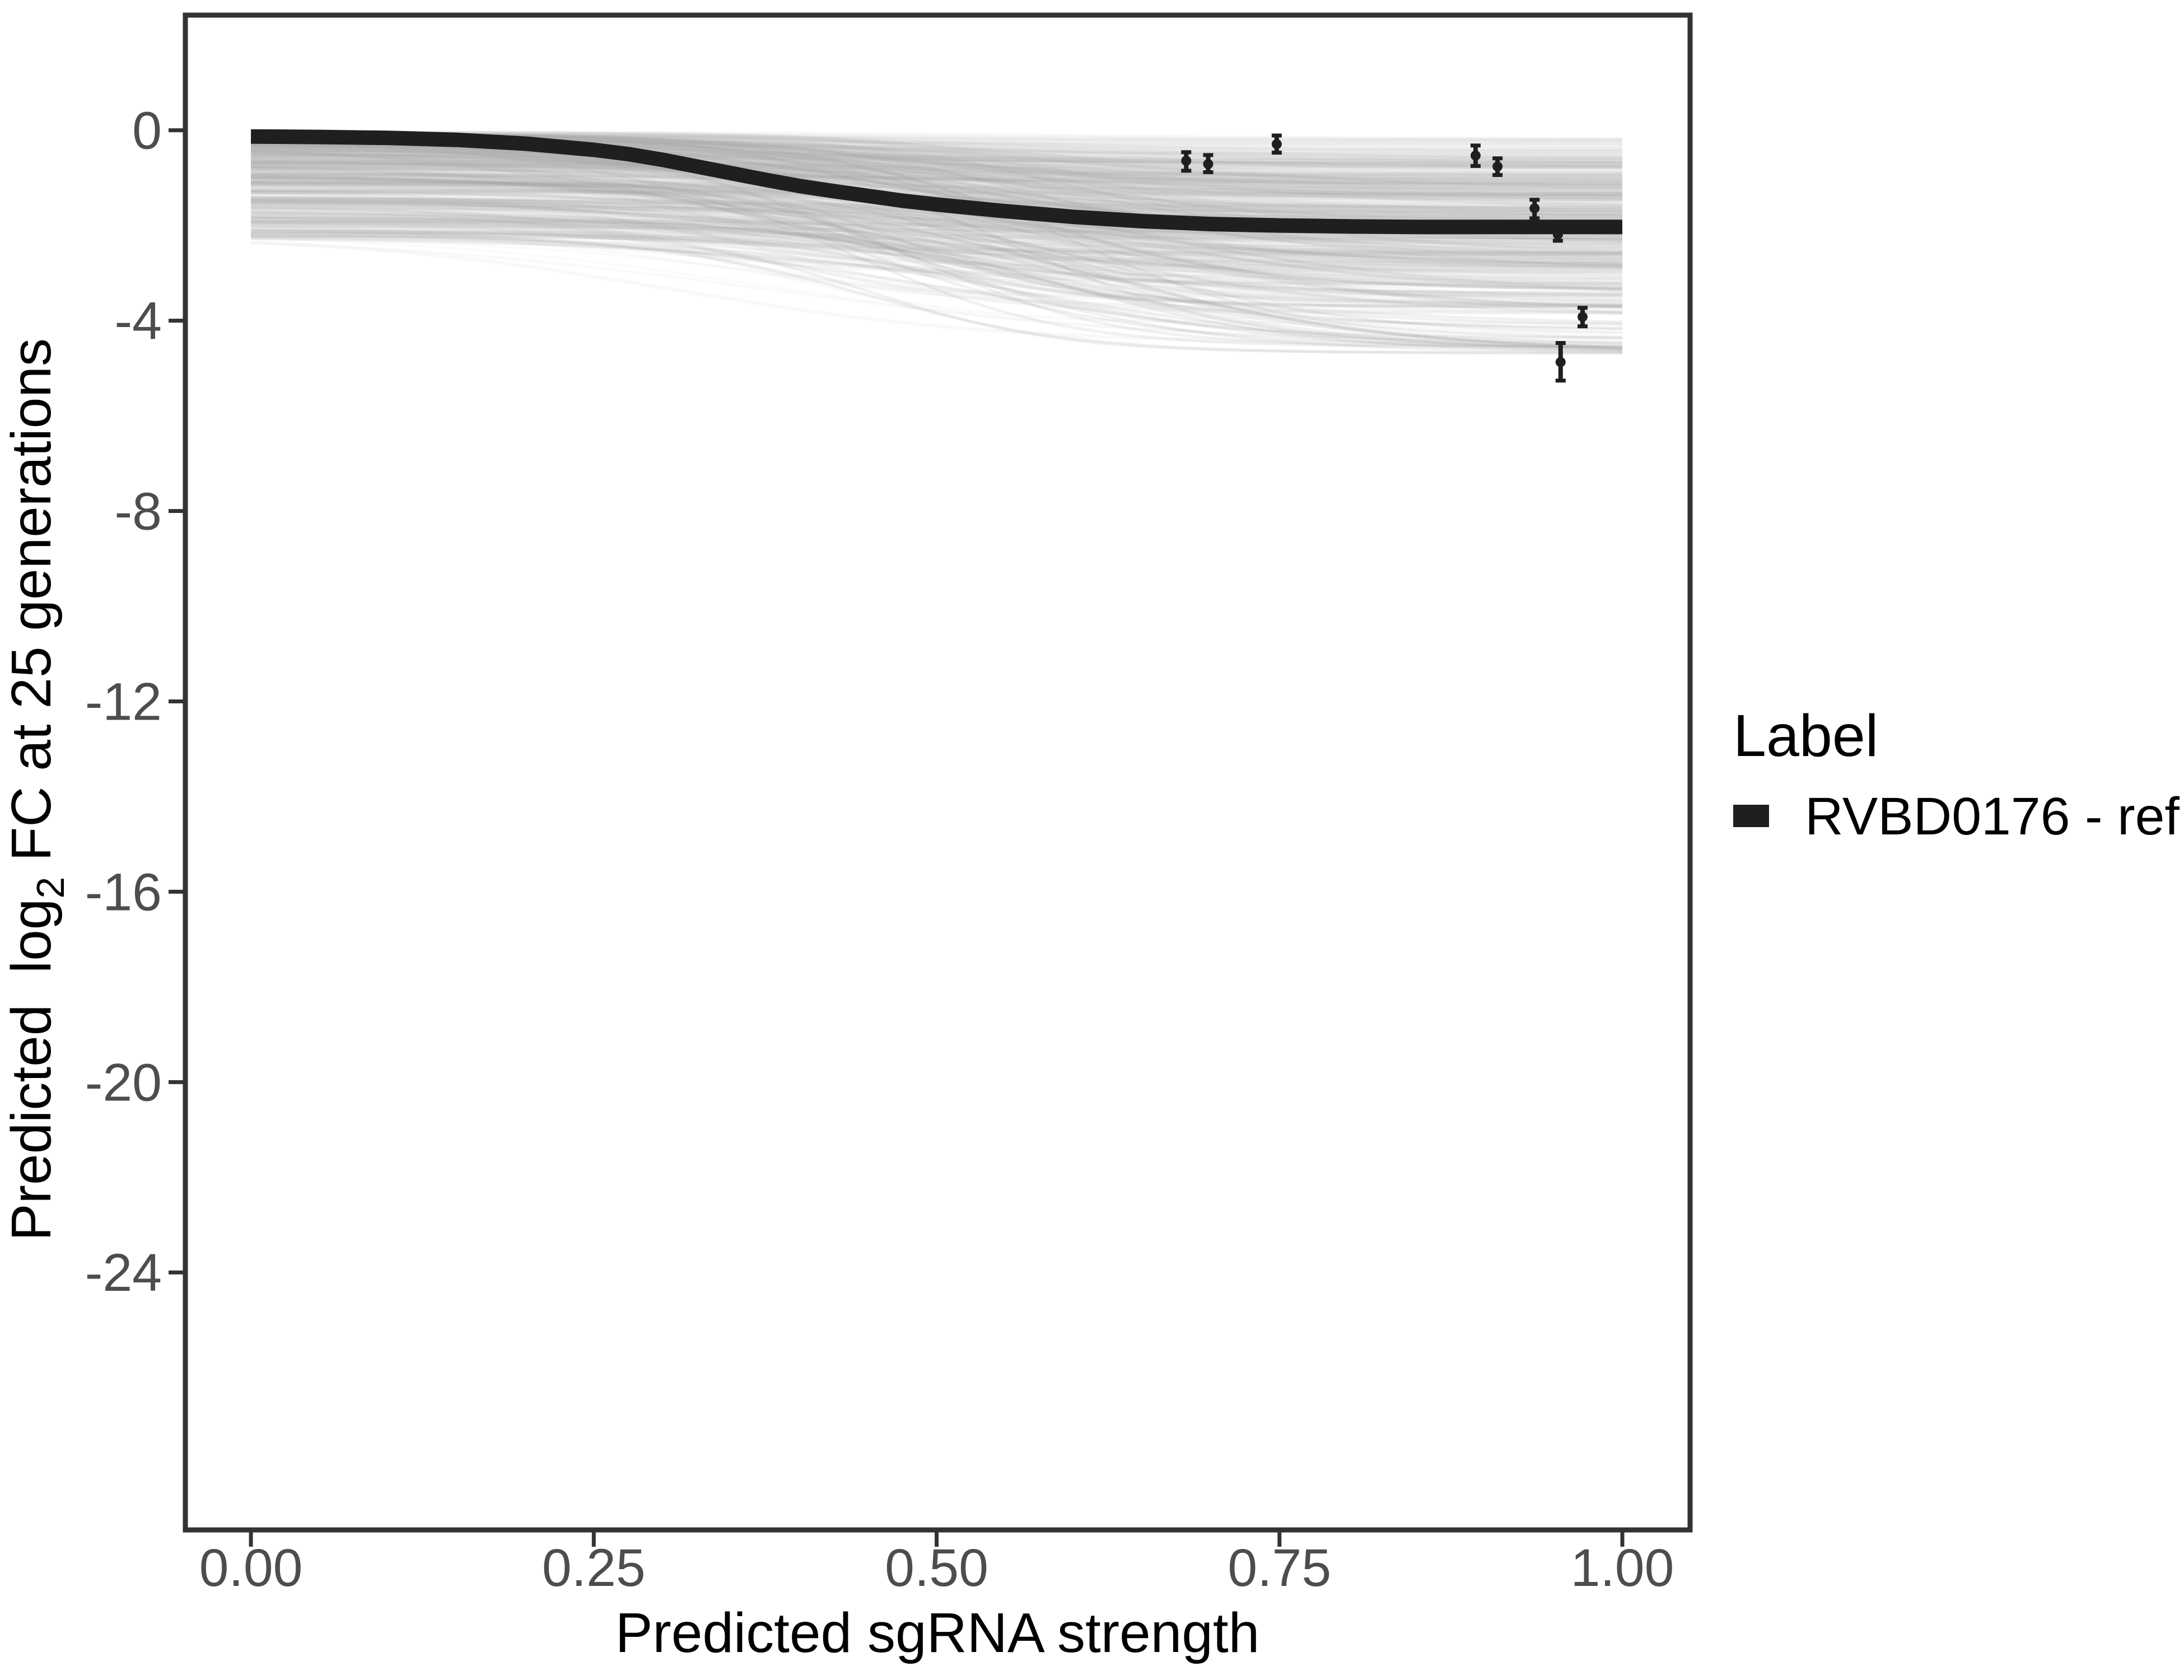  Describe the element at coordinates (1751, 816) in the screenshot. I see `legend-key-line-swatch` at that location.